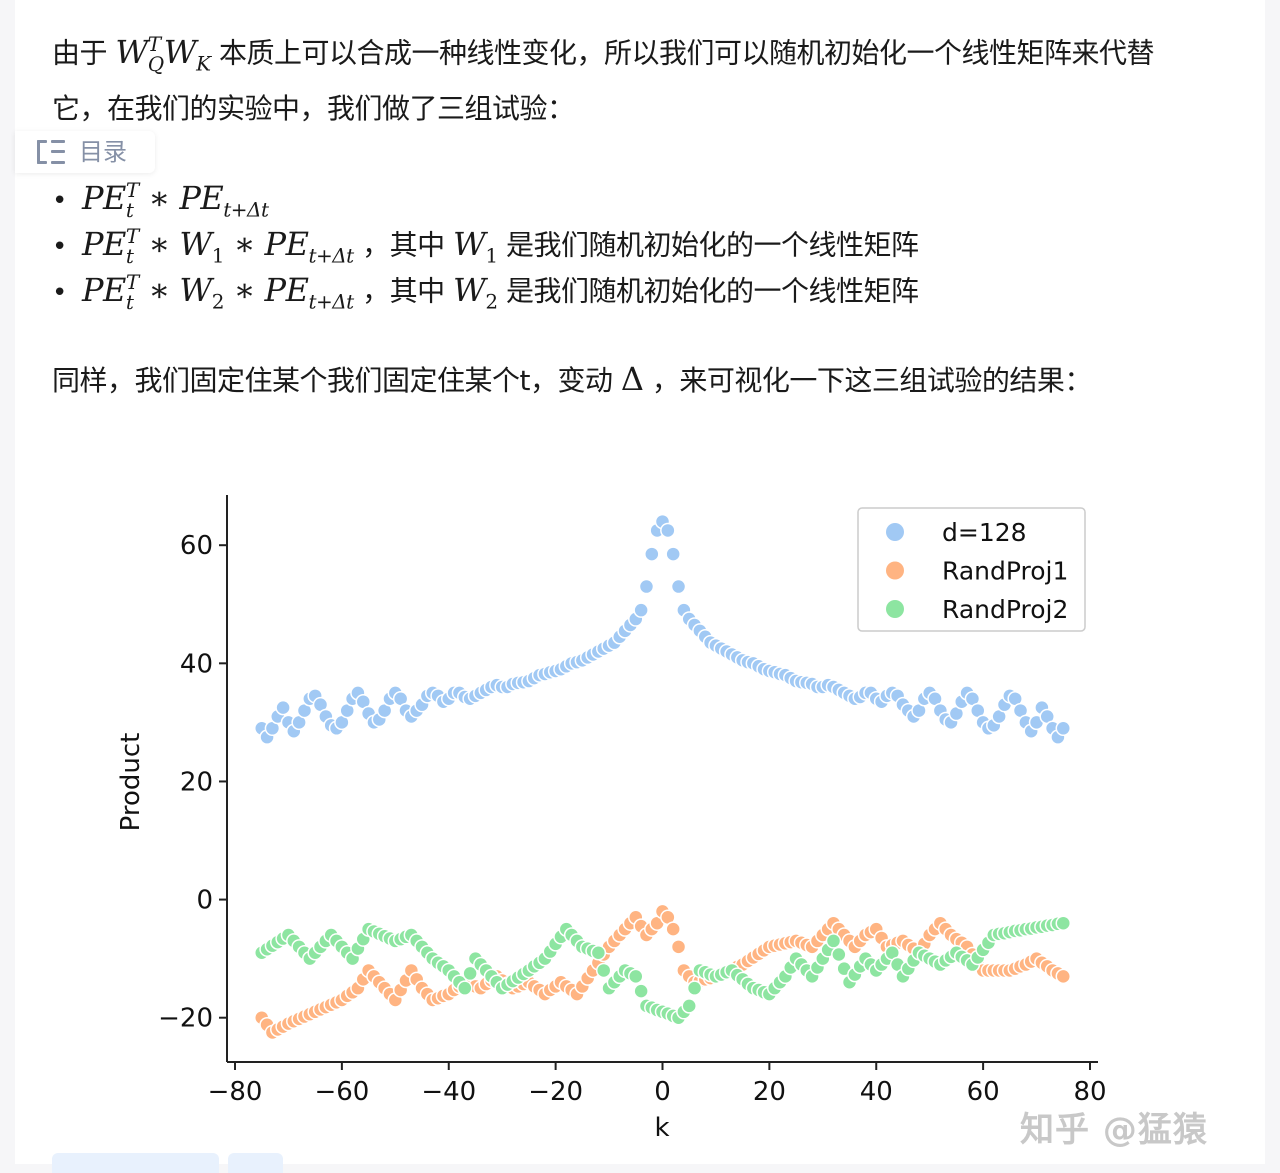 The image size is (1280, 1173). I want to click on legend-label: RandProj1, so click(1005, 571).